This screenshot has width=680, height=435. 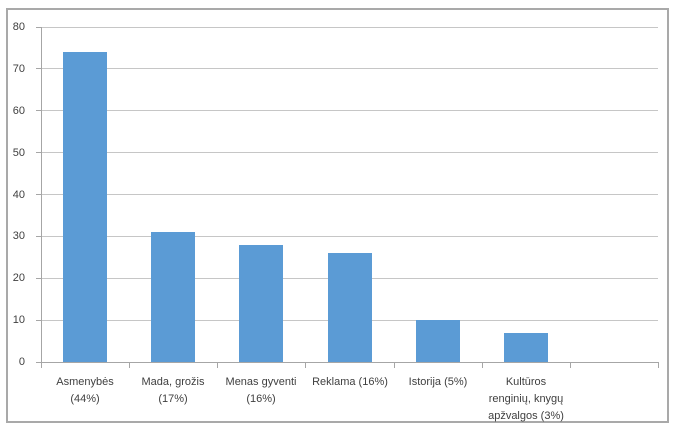 I want to click on y-tick-label: 60, so click(x=18, y=110).